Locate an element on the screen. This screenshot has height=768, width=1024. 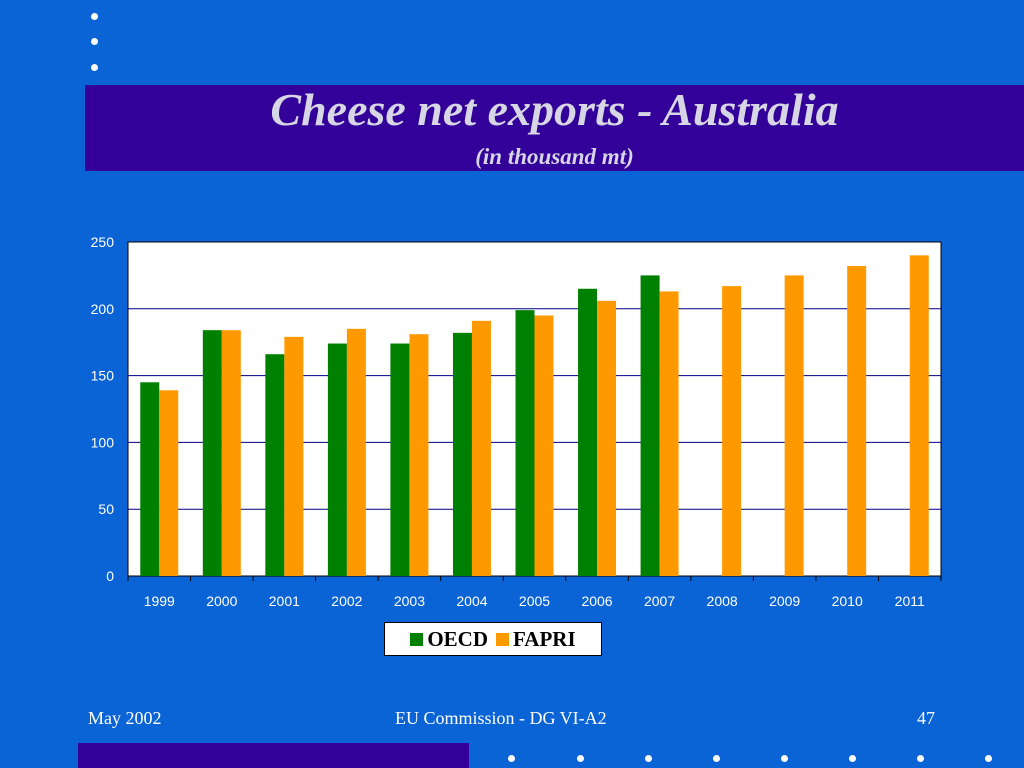
bar-oecd-2002 is located at coordinates (337, 459).